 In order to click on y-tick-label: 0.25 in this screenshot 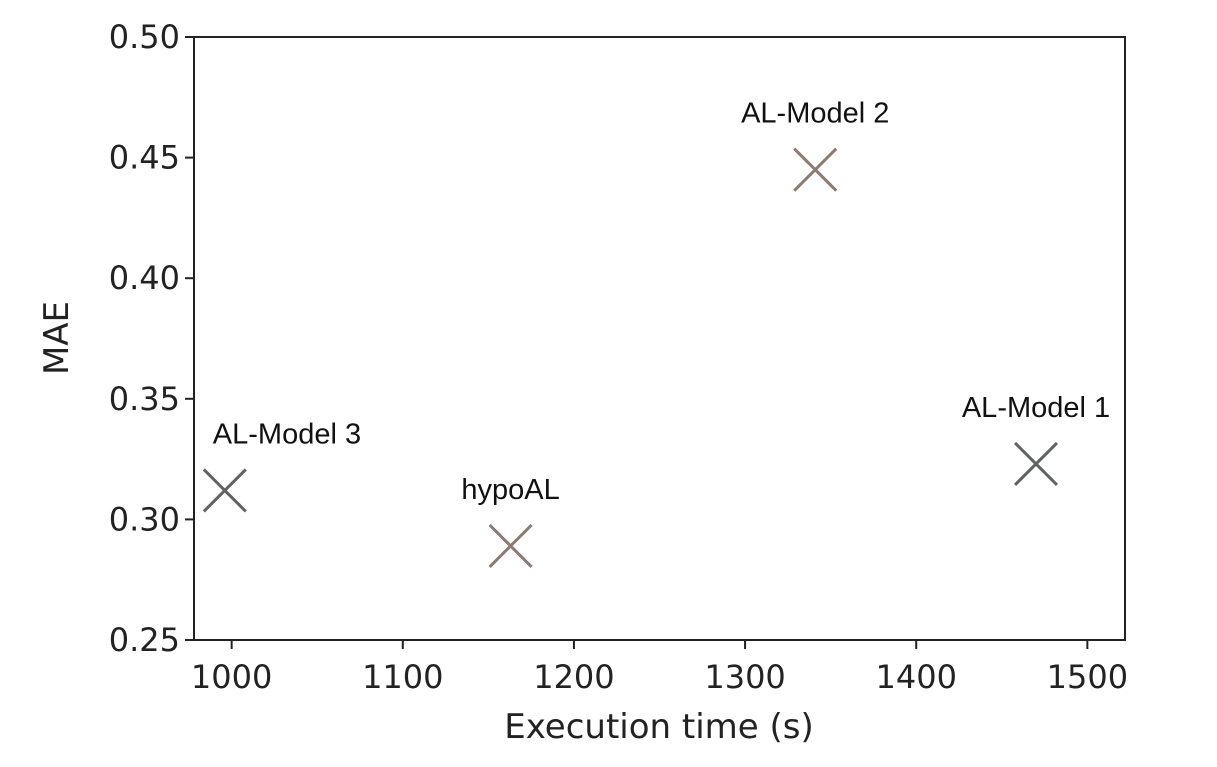, I will do `click(144, 640)`.